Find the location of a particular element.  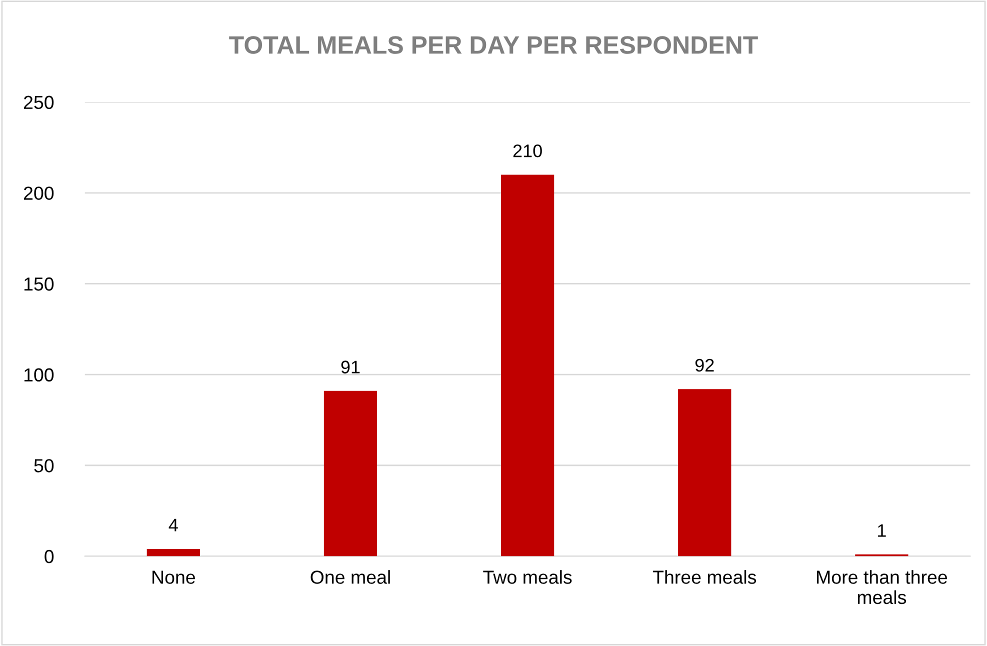

y-tick-label: 0 is located at coordinates (49, 557).